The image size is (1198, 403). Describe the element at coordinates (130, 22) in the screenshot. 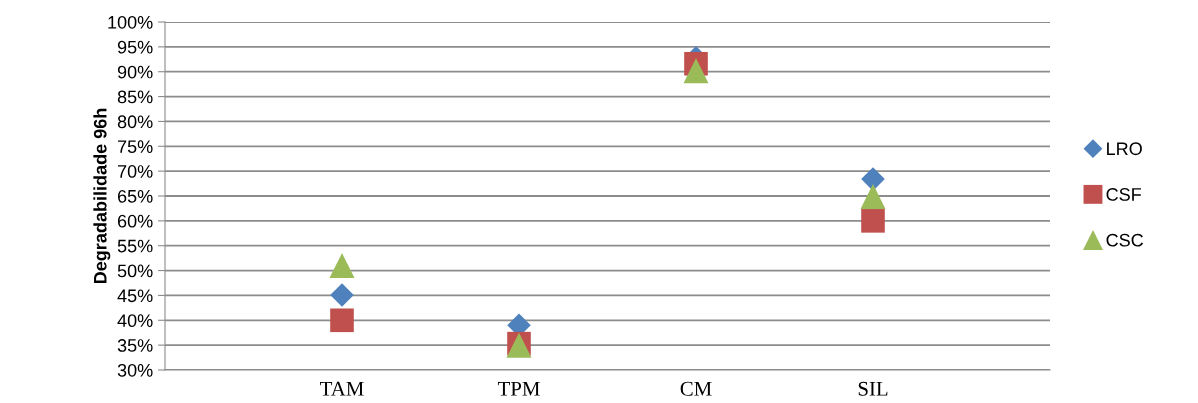

I see `y-tick-label: 100%` at that location.